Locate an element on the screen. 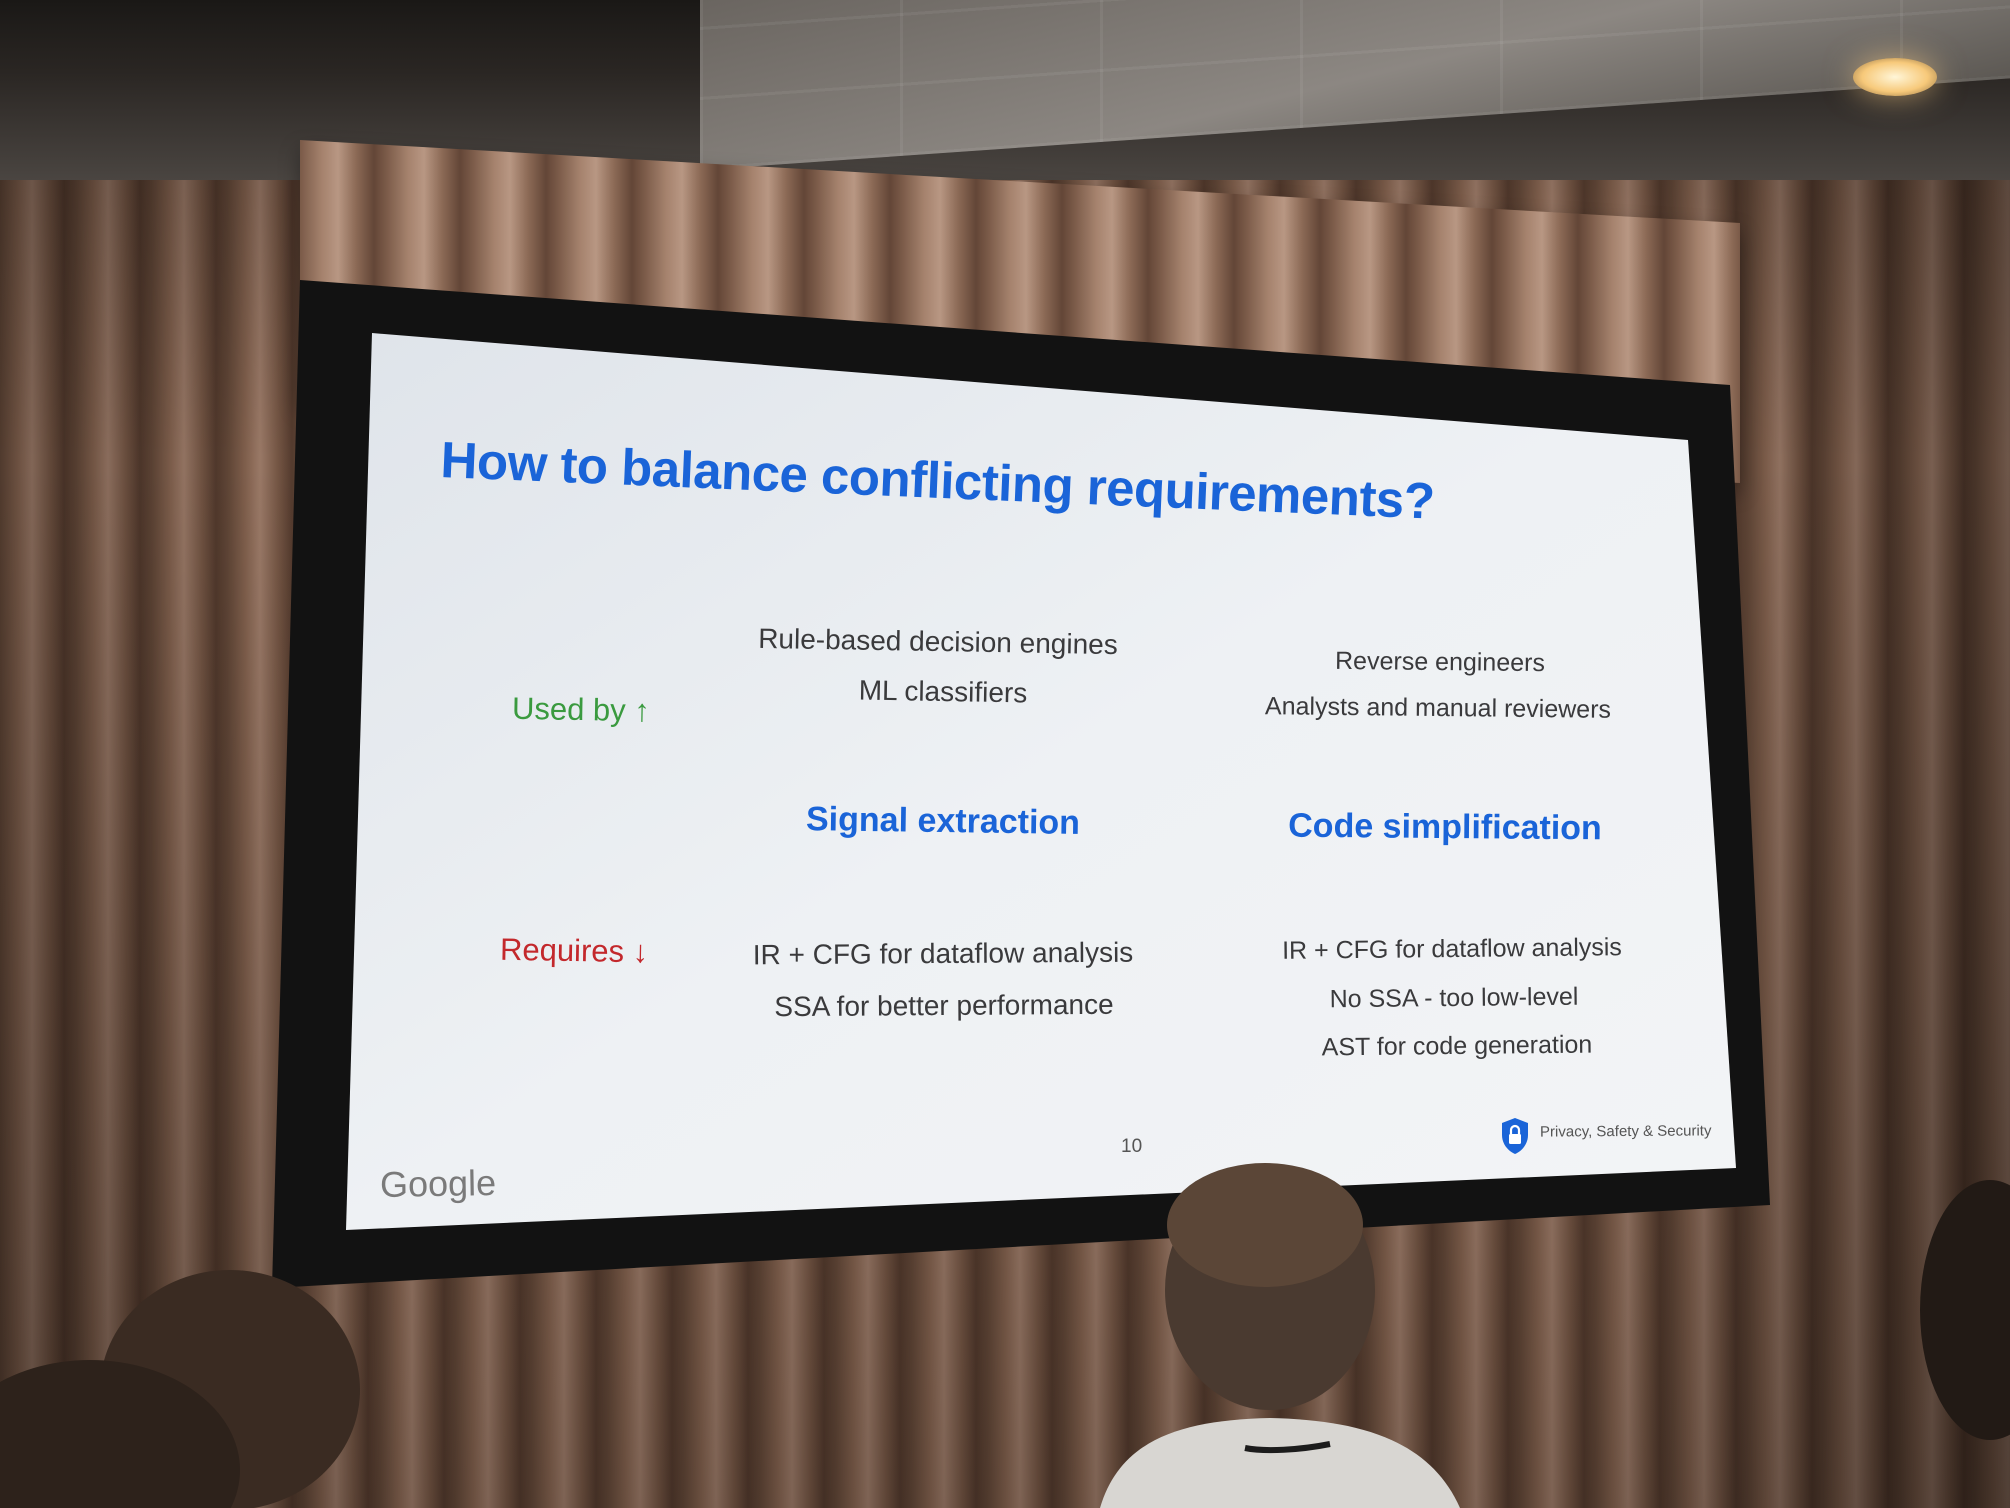 The width and height of the screenshot is (2010, 1508). shield-lock-icon is located at coordinates (1515, 1136).